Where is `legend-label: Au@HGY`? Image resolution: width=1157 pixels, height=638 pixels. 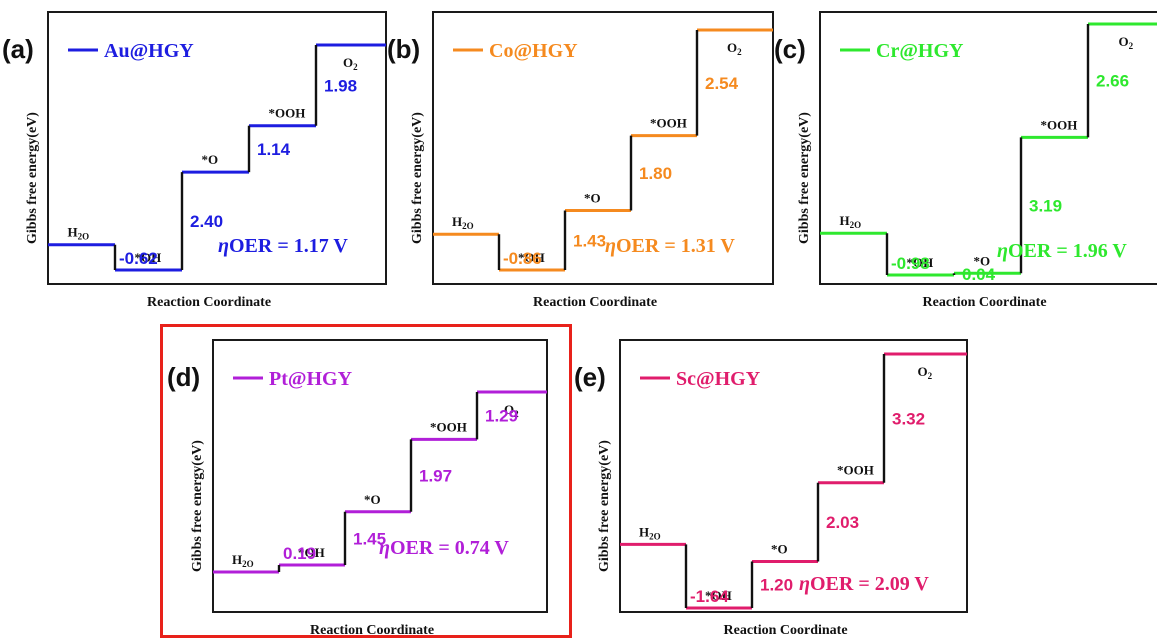 legend-label: Au@HGY is located at coordinates (149, 51).